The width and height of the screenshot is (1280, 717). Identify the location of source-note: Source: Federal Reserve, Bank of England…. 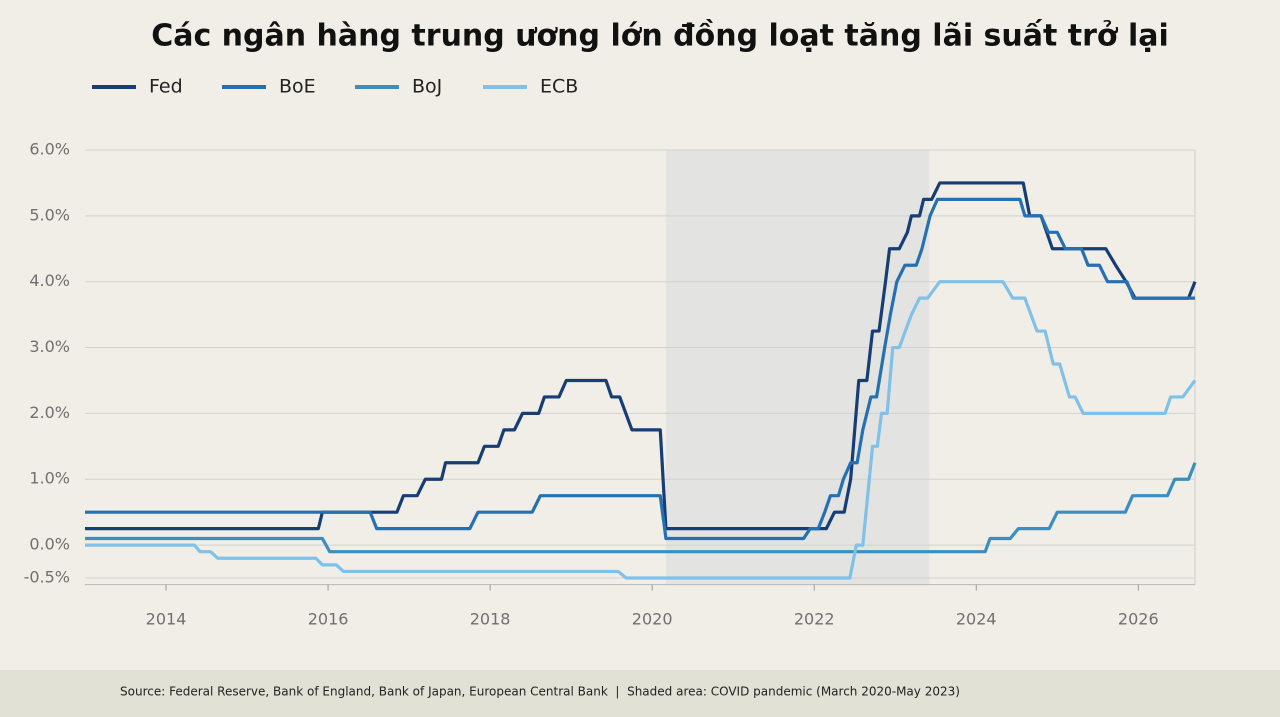
(540, 692).